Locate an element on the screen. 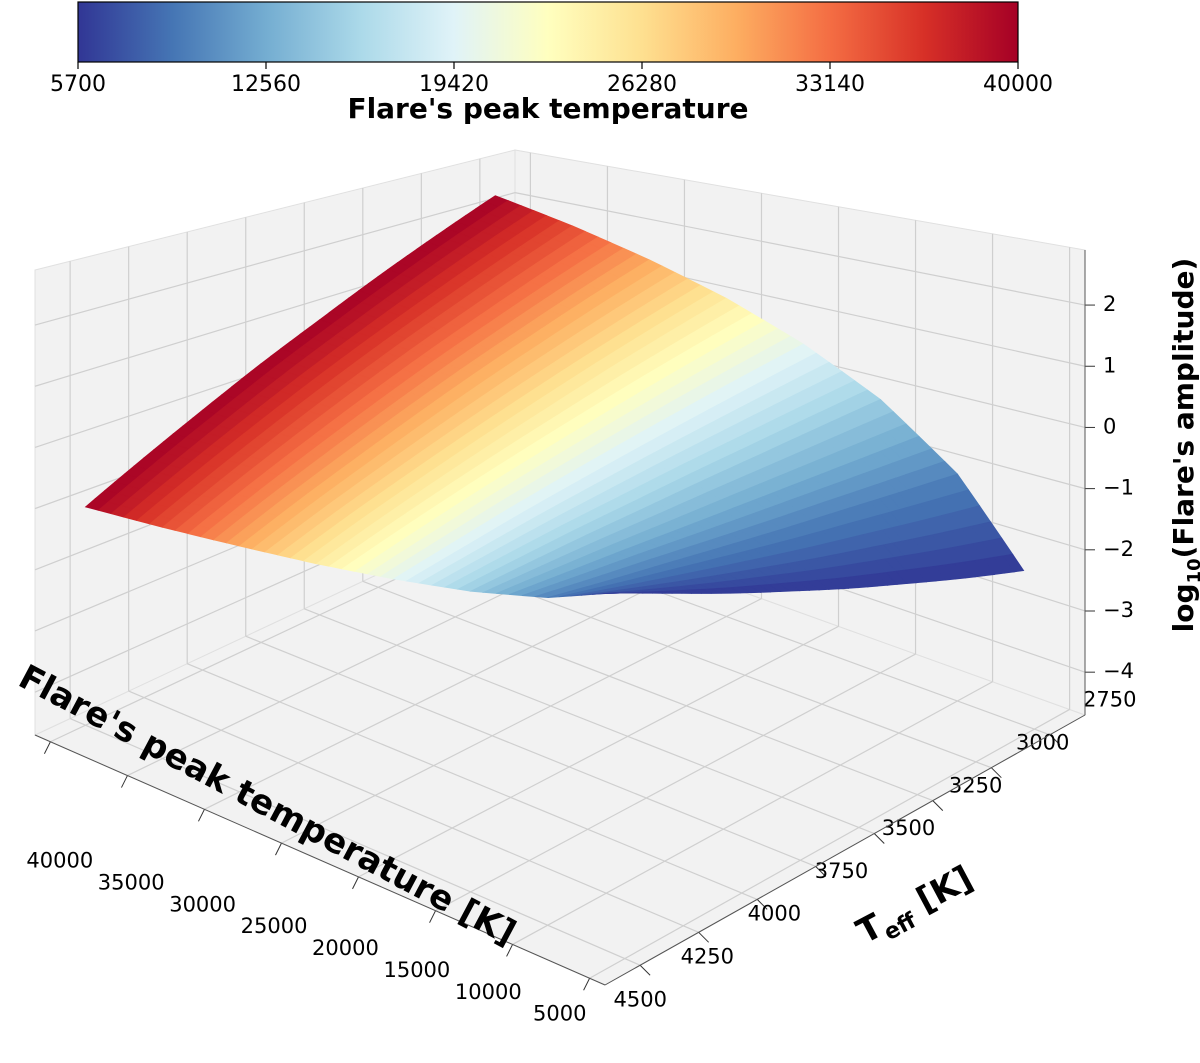 The image size is (1200, 1063). z-tick-label: −1 is located at coordinates (1118, 488).